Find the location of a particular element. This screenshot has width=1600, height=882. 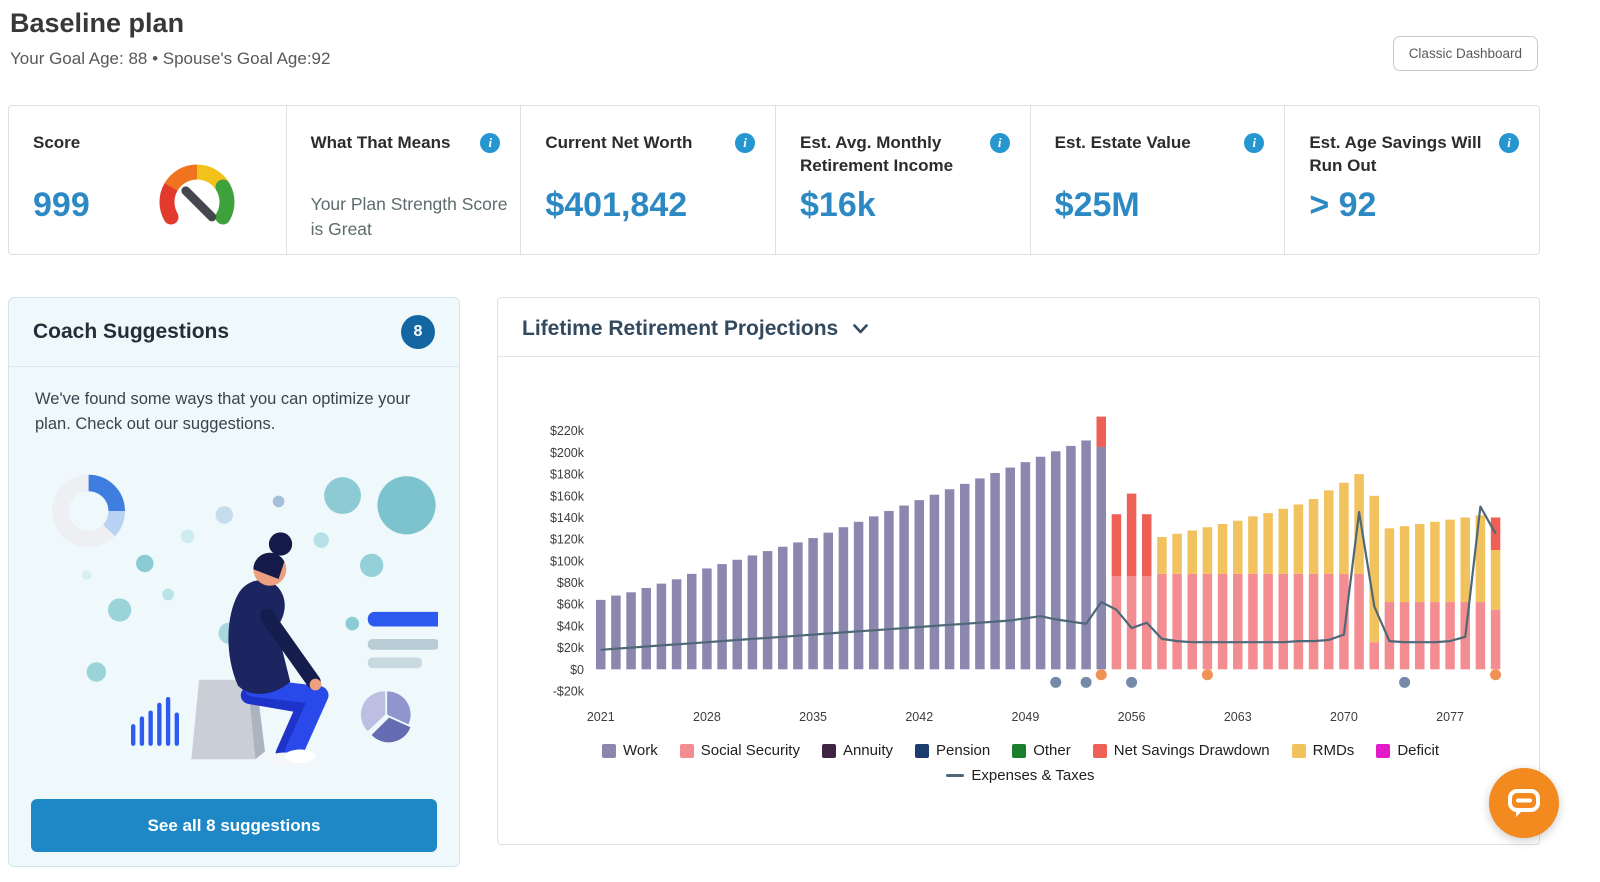

legend-item: Expenses & Taxes is located at coordinates (1020, 775).